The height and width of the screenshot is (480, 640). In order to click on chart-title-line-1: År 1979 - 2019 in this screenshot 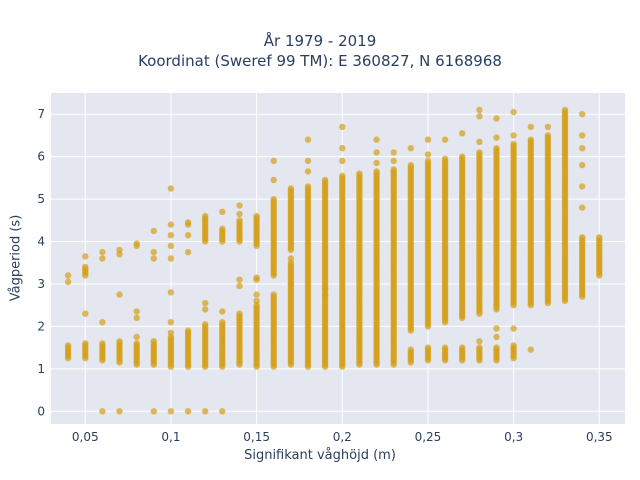, I will do `click(320, 41)`.